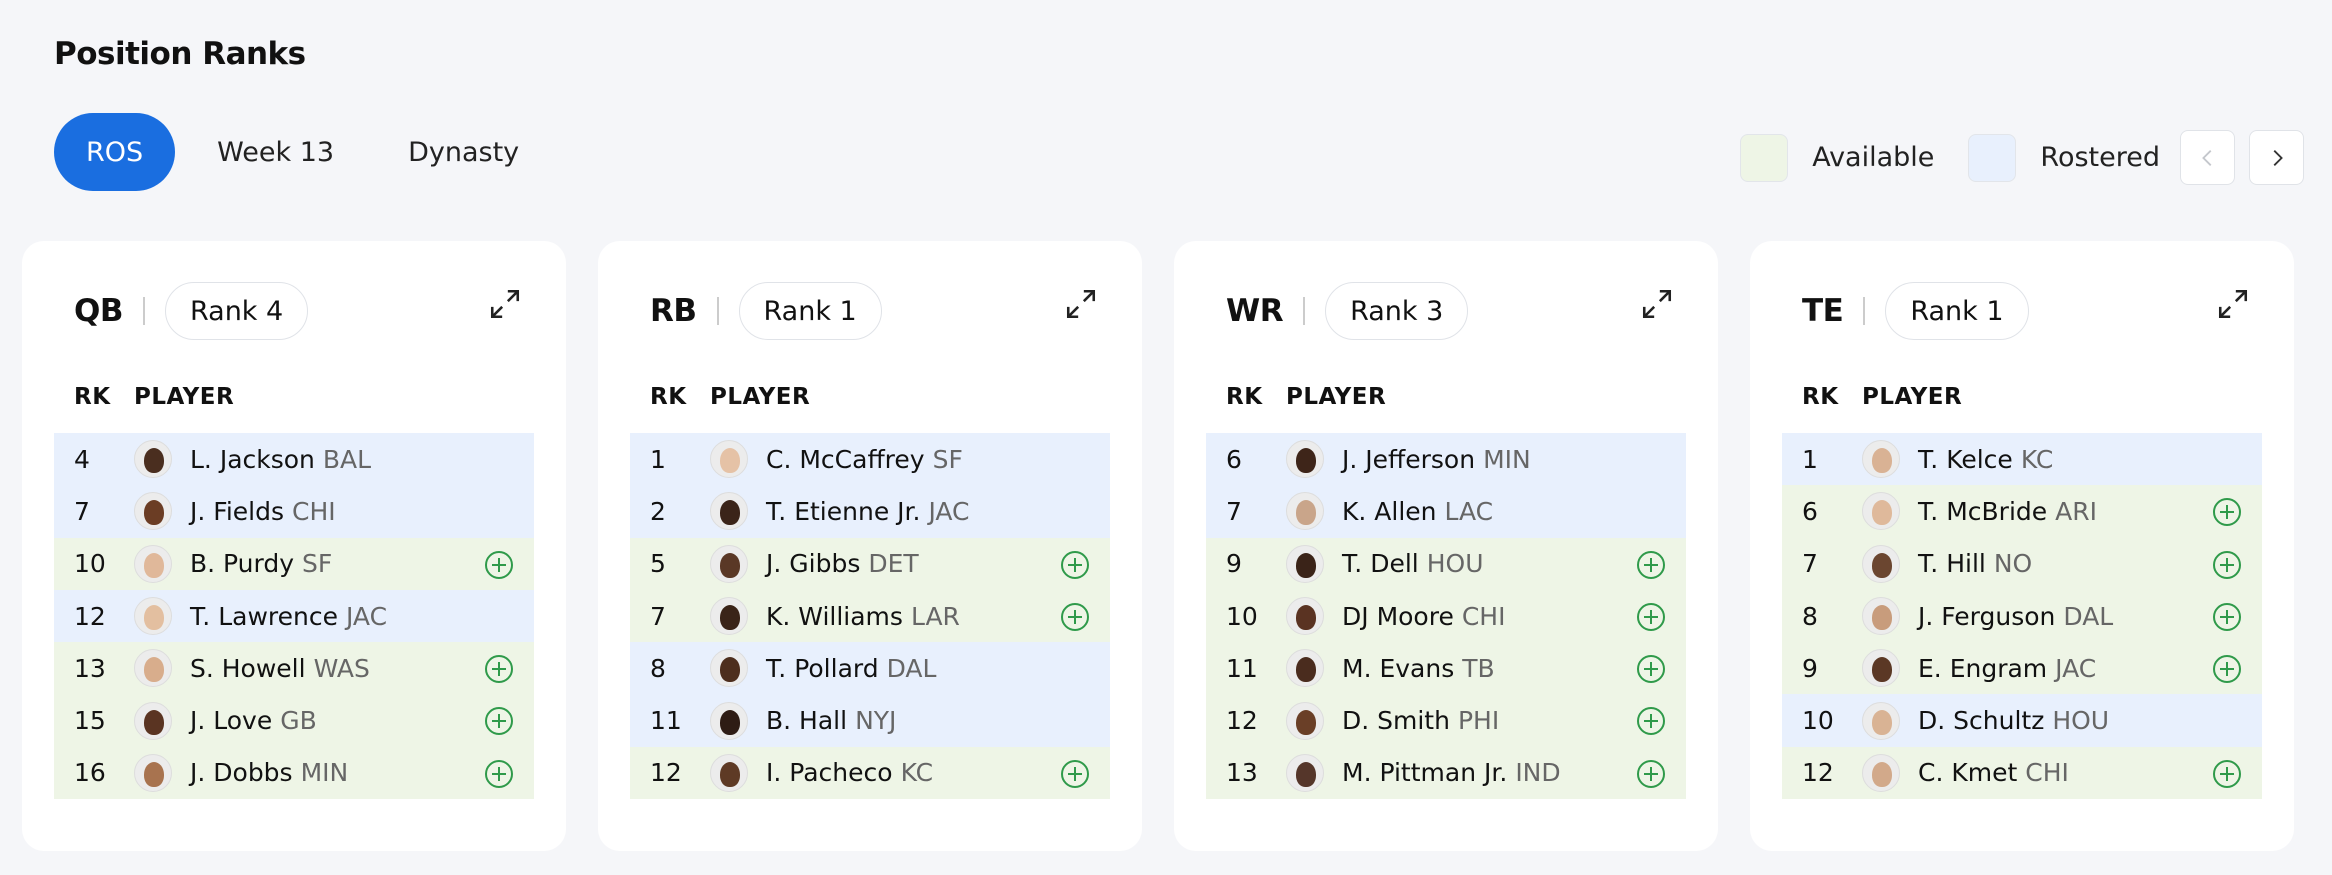 The image size is (2332, 875). Describe the element at coordinates (843, 511) in the screenshot. I see `player-name: T. Etienne Jr.` at that location.